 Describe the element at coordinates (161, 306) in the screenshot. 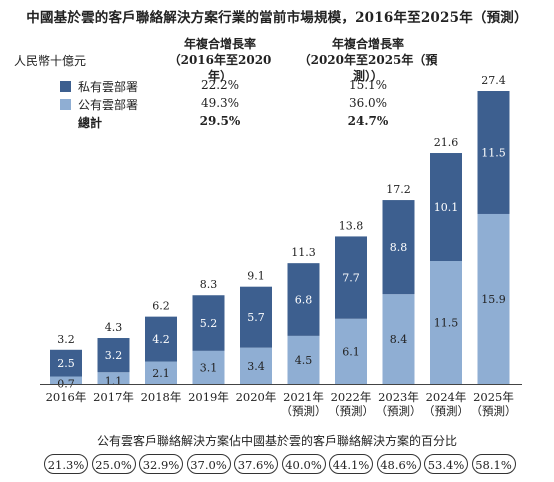

I see `total-label: 6.2` at that location.